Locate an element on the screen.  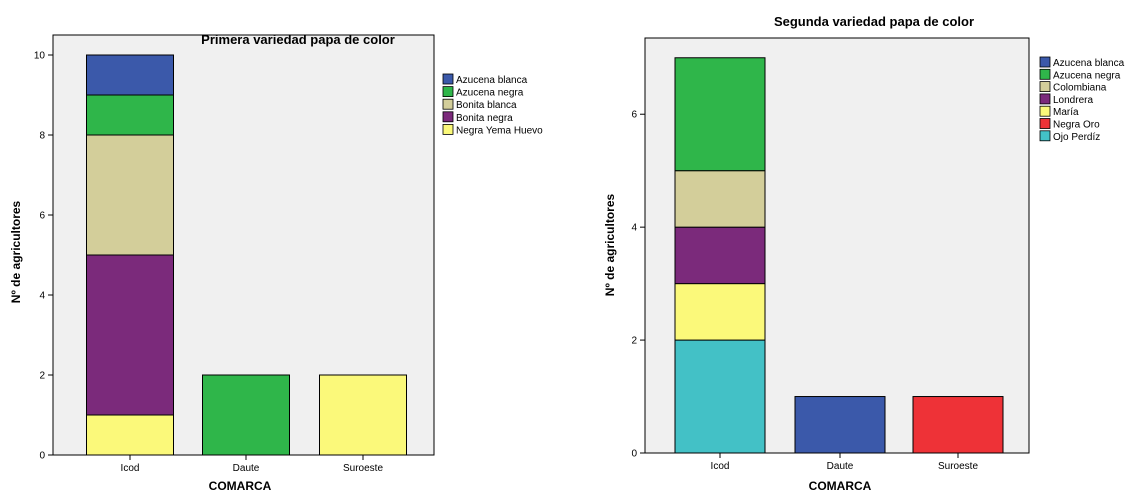
legend-label: Colombiana is located at coordinates (1080, 88).